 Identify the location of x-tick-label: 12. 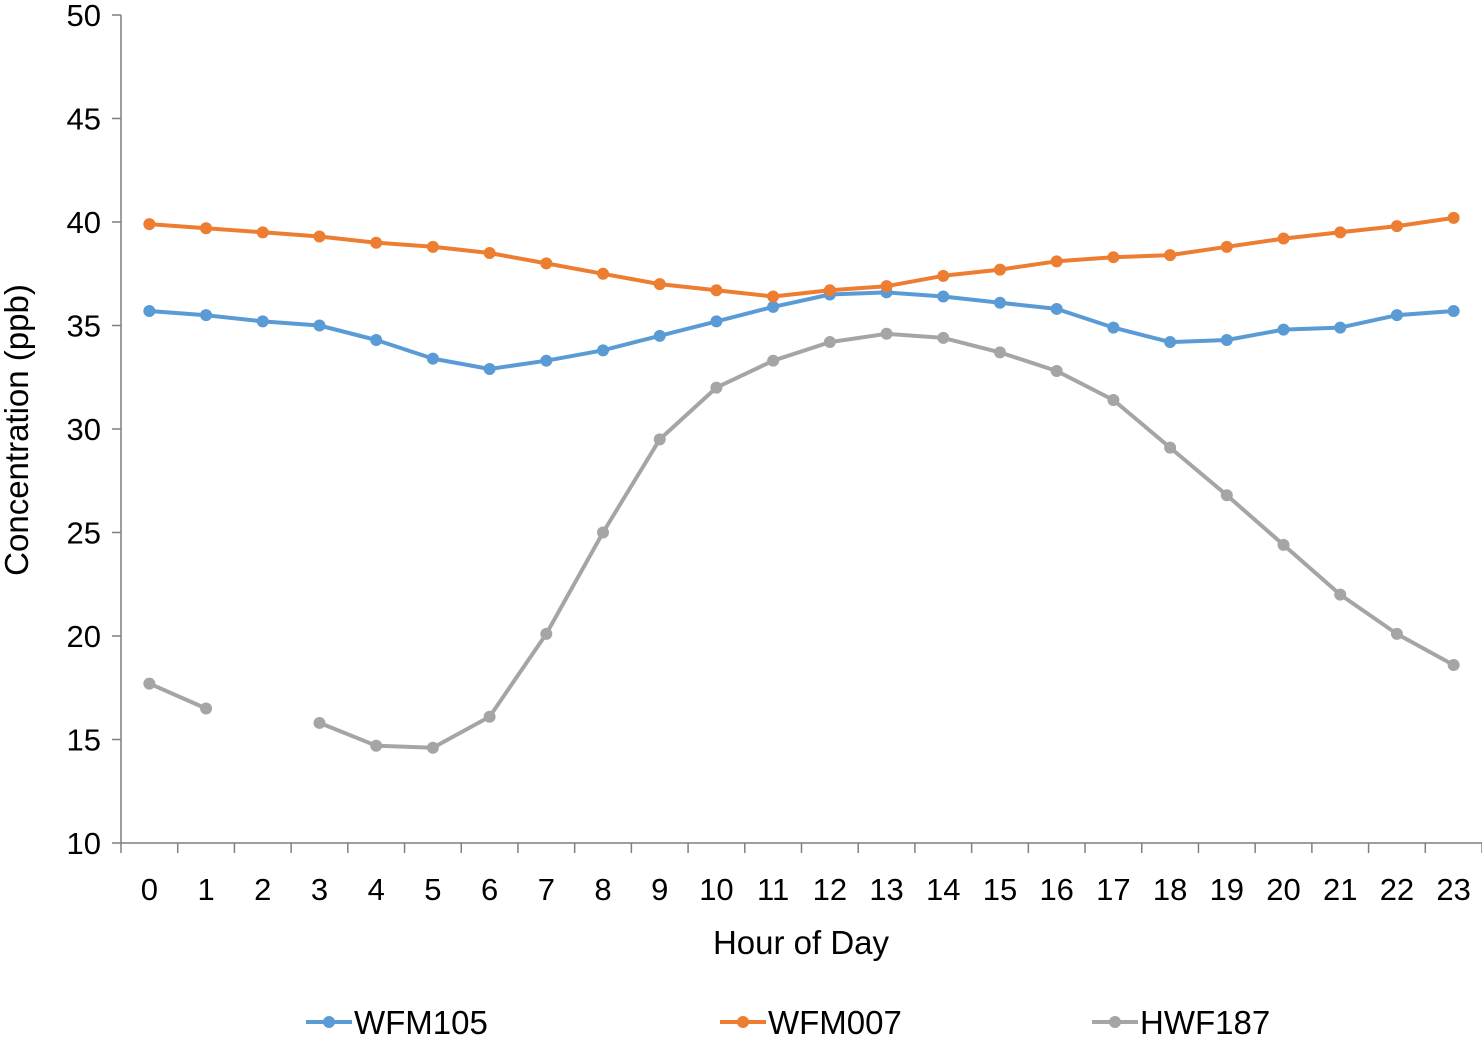
(830, 889).